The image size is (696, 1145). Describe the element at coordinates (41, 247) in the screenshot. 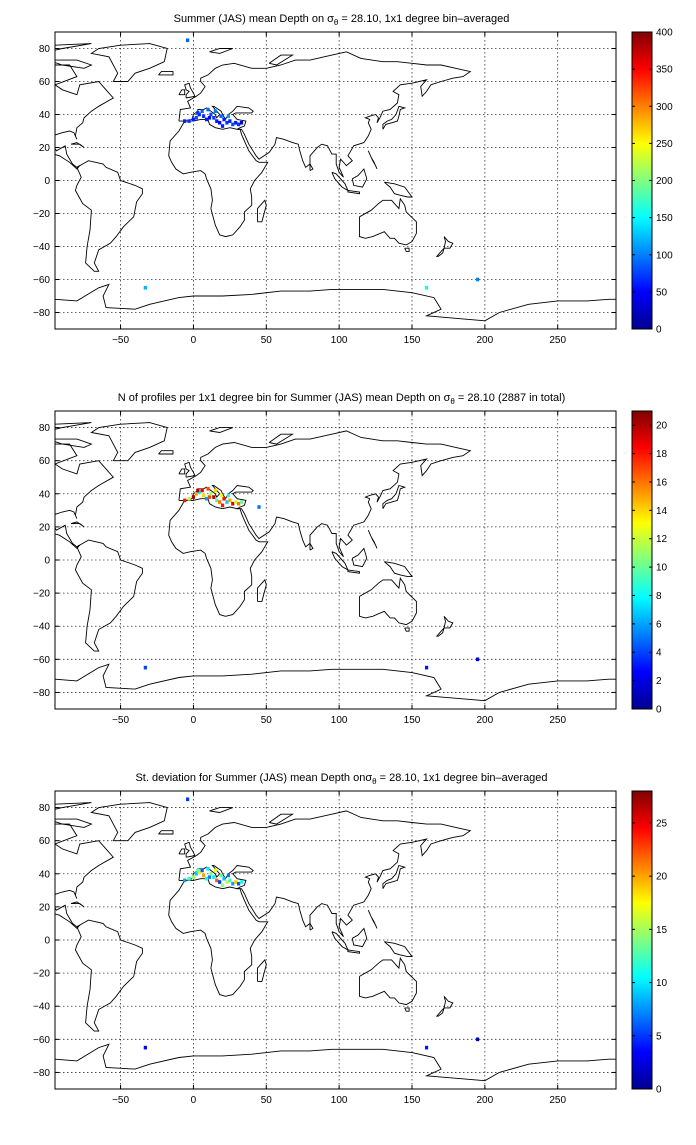

I see `y-tick-label: −40` at that location.